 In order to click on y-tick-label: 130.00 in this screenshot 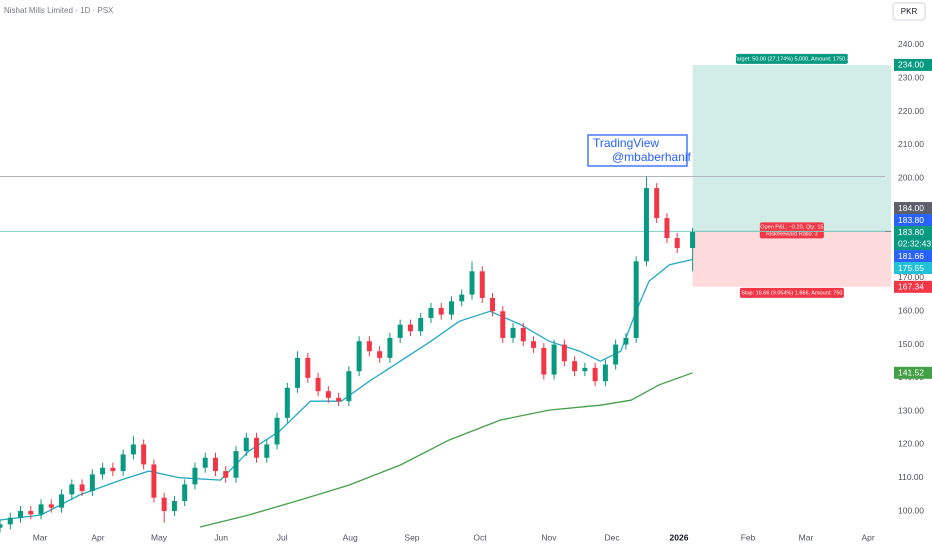, I will do `click(911, 410)`.